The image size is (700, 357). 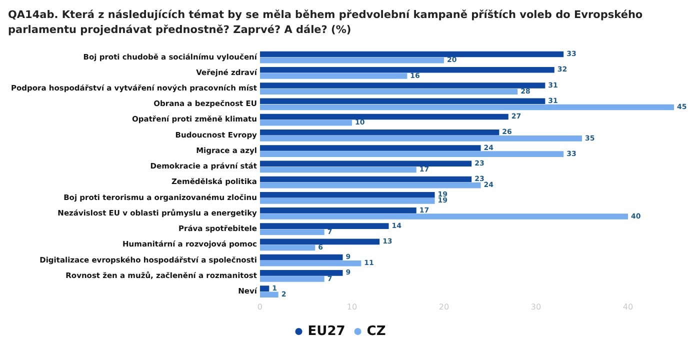 I want to click on chart-title: QA14ab. Která z následujících témat by se měla během předvolební kampaně příštích voleb do Evropského parlamentu projednávat přednostně? Zaprvé? A dále? (%), so click(x=326, y=23).